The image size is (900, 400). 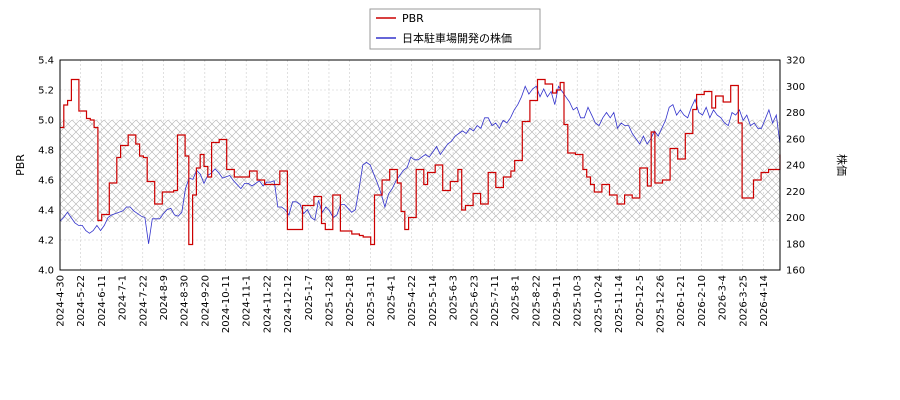 What do you see at coordinates (123, 297) in the screenshot?
I see `x-tick-label: 2024-7-1` at bounding box center [123, 297].